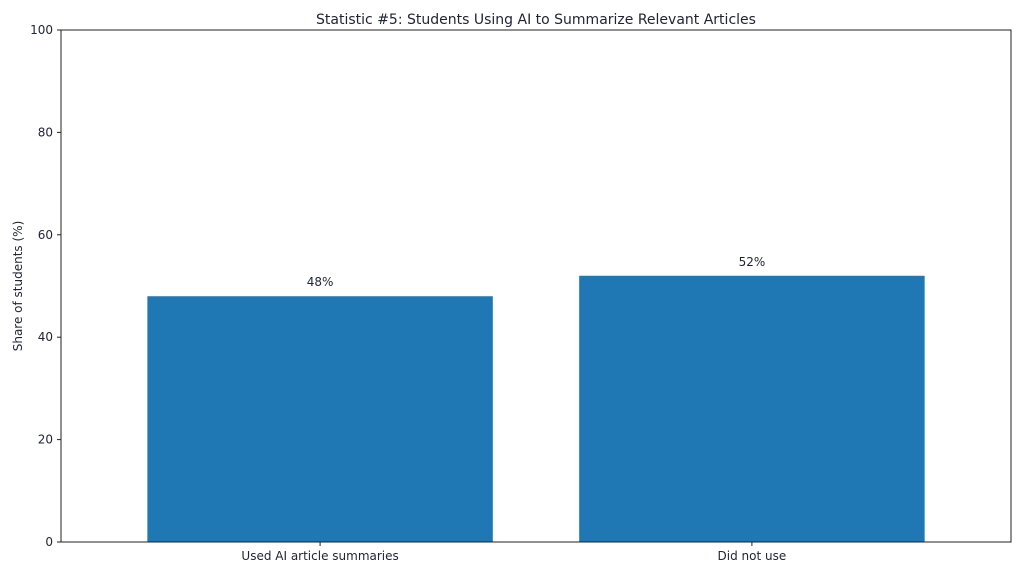 This screenshot has width=1024, height=576. What do you see at coordinates (49, 542) in the screenshot?
I see `y-tick-label: 0` at bounding box center [49, 542].